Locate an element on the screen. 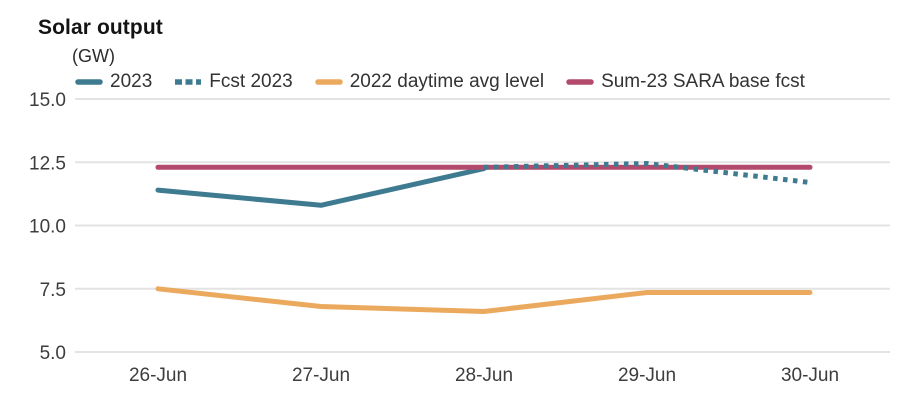  y-tick-label: 7.5 is located at coordinates (53, 290).